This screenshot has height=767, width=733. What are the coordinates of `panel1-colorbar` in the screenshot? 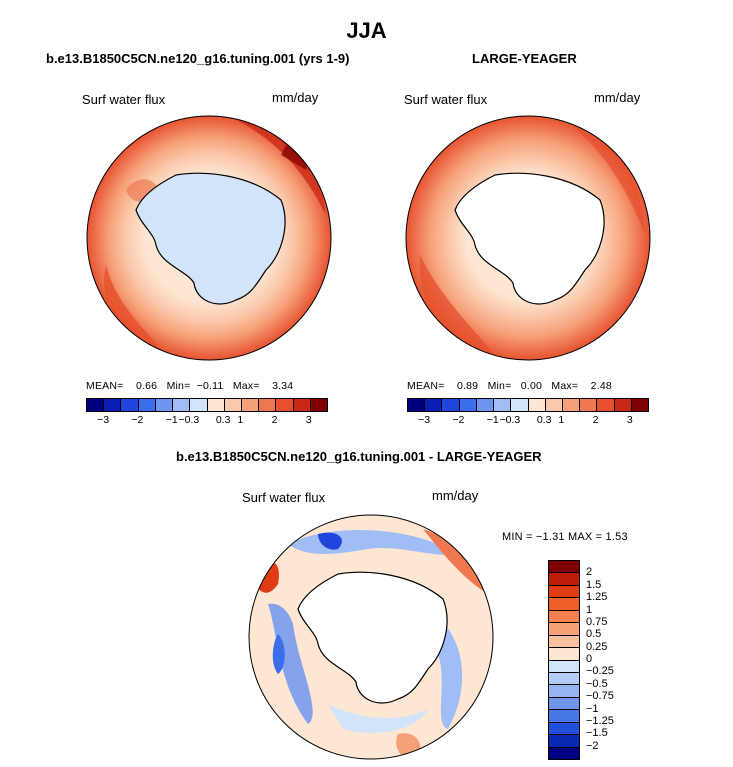 It's located at (207, 405).